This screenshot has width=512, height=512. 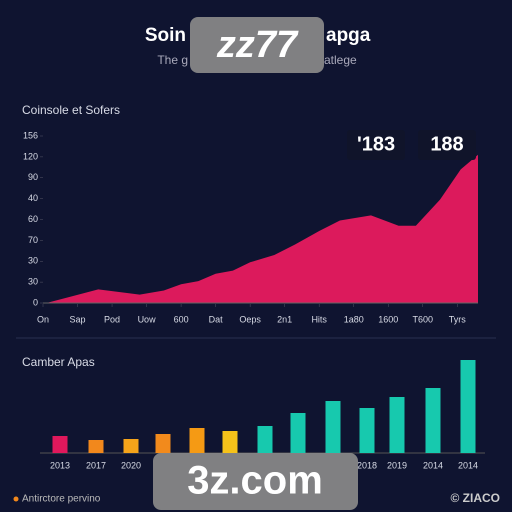 What do you see at coordinates (250, 319) in the screenshot?
I see `x-tick-label: Oeps` at bounding box center [250, 319].